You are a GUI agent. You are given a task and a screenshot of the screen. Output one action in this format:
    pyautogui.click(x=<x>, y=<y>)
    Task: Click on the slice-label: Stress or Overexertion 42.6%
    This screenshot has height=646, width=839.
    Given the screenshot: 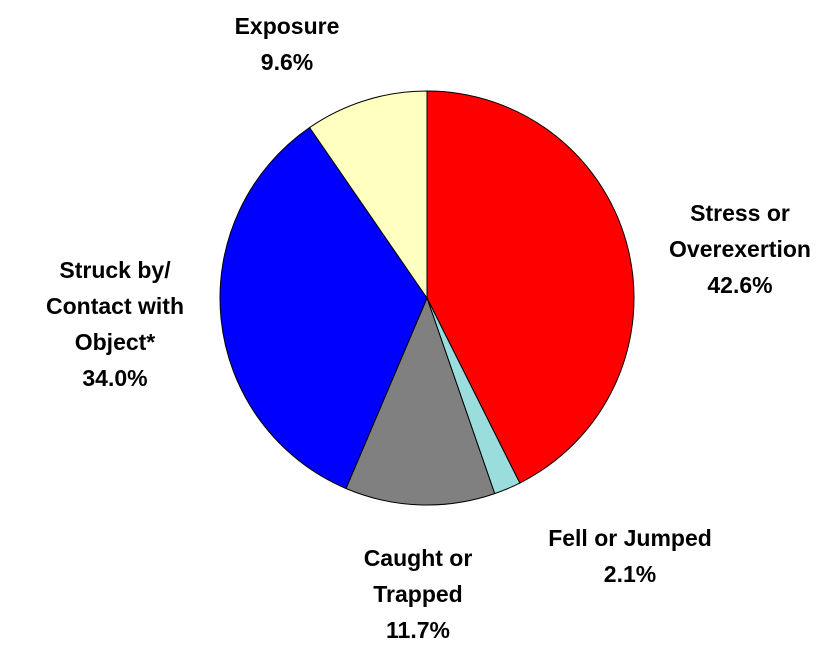 What is the action you would take?
    pyautogui.click(x=740, y=249)
    